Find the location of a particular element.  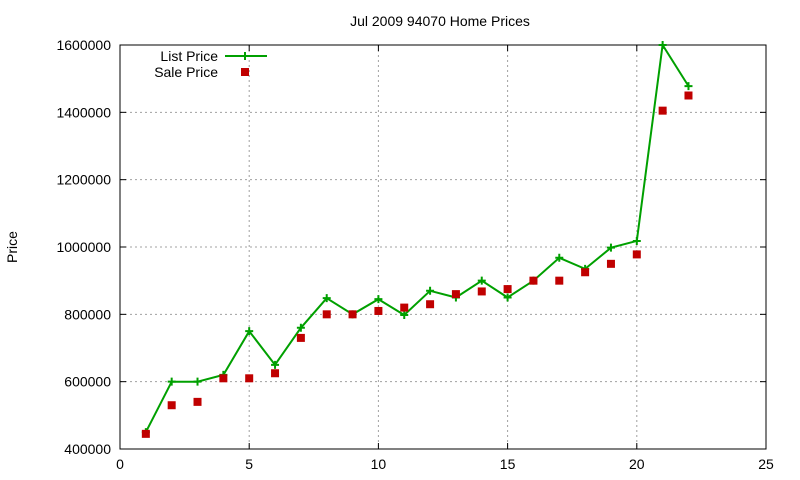

x-tick-label: 20 is located at coordinates (637, 464).